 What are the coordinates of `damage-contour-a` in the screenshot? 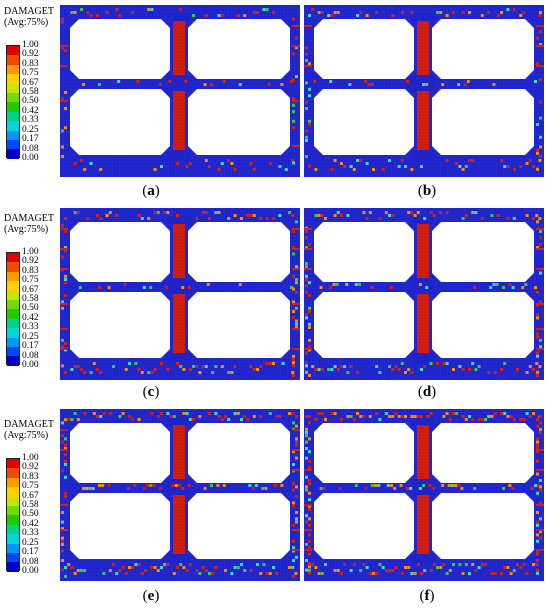 It's located at (180, 91).